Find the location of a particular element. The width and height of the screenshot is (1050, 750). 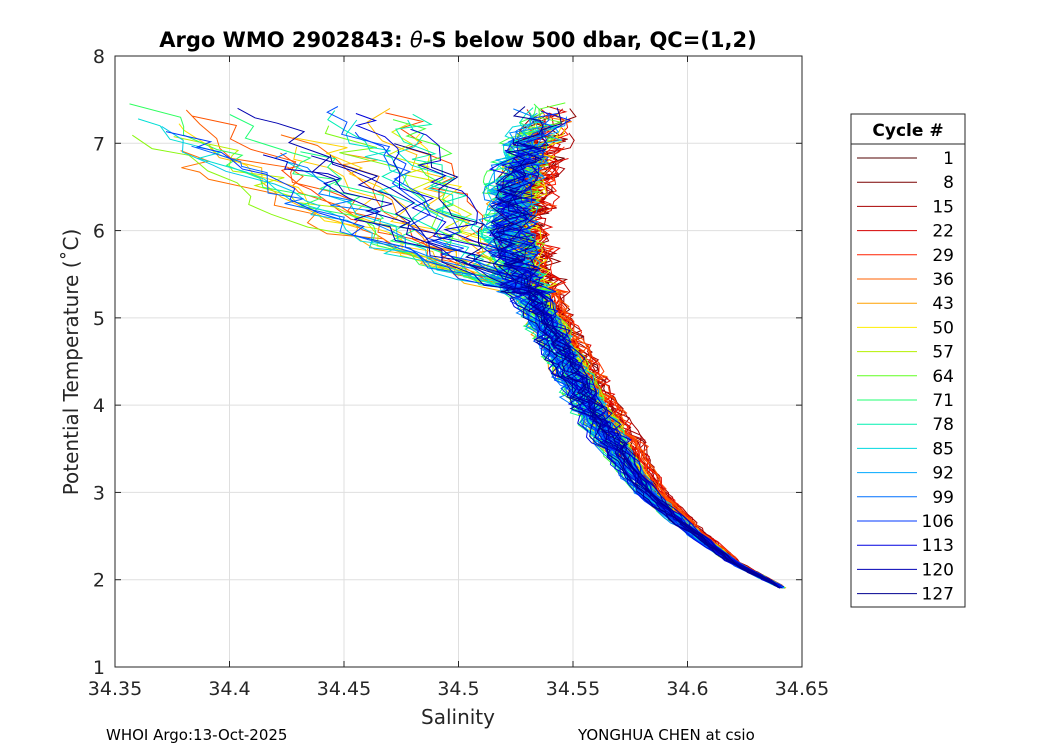

y-tick-label: 1 is located at coordinates (99, 668).